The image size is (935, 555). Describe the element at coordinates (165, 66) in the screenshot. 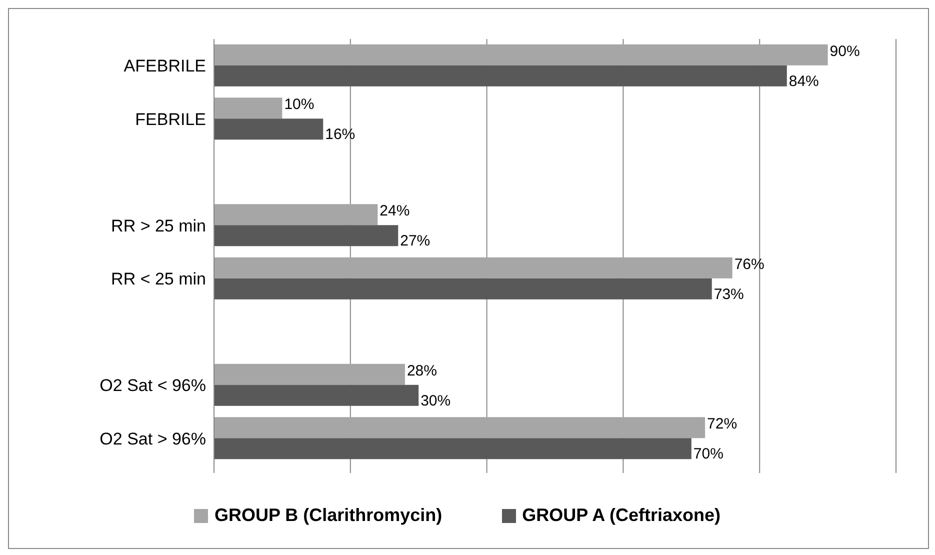

I see `y-tick-label: AFEBRILE` at that location.